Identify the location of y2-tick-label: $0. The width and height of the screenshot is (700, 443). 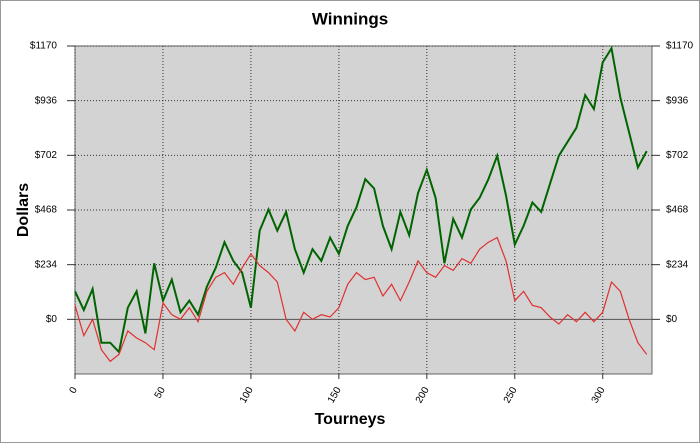
(672, 319).